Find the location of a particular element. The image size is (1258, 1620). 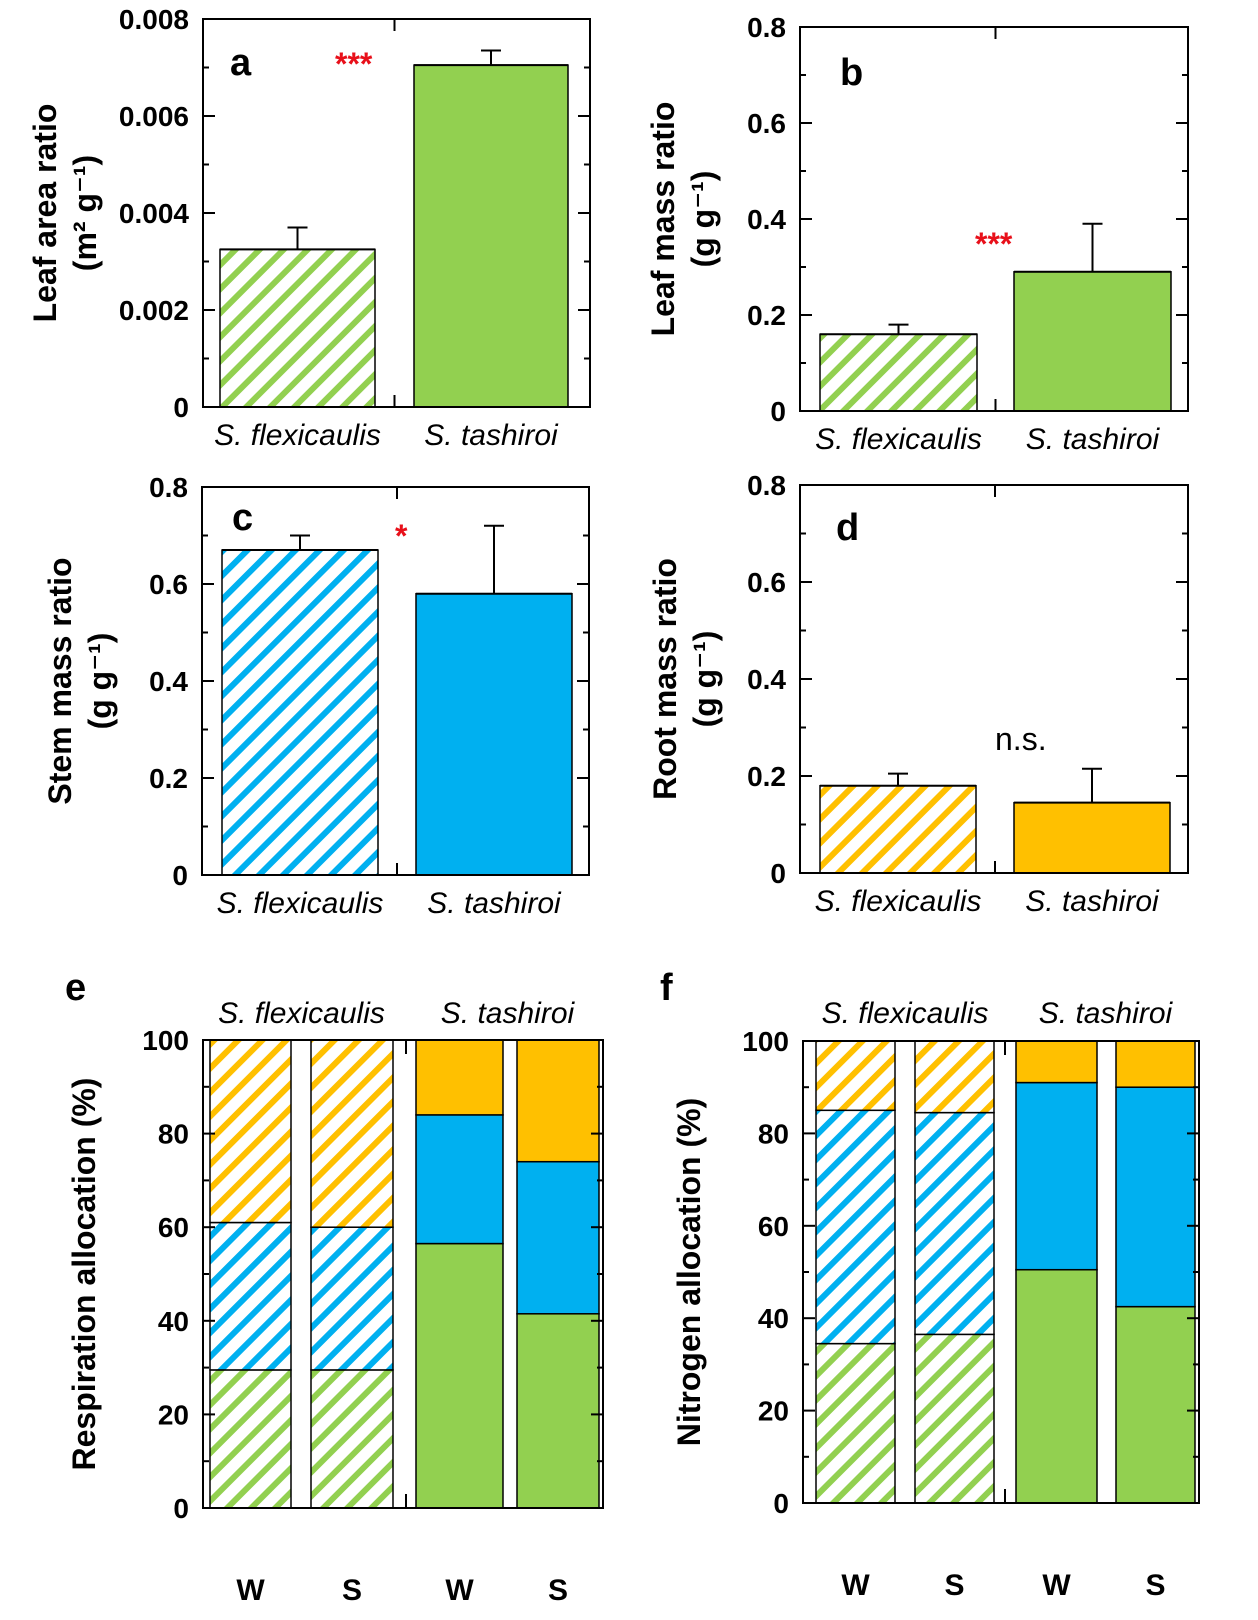

y-tick-label: 0.008 is located at coordinates (154, 19).